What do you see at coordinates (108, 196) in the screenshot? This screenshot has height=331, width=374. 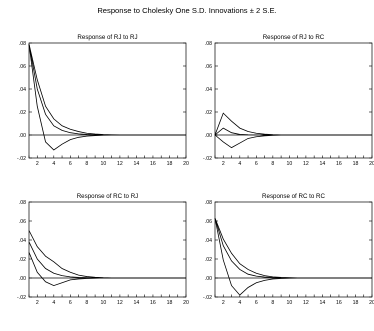 I see `panel-title: Response of RC to RJ` at bounding box center [108, 196].